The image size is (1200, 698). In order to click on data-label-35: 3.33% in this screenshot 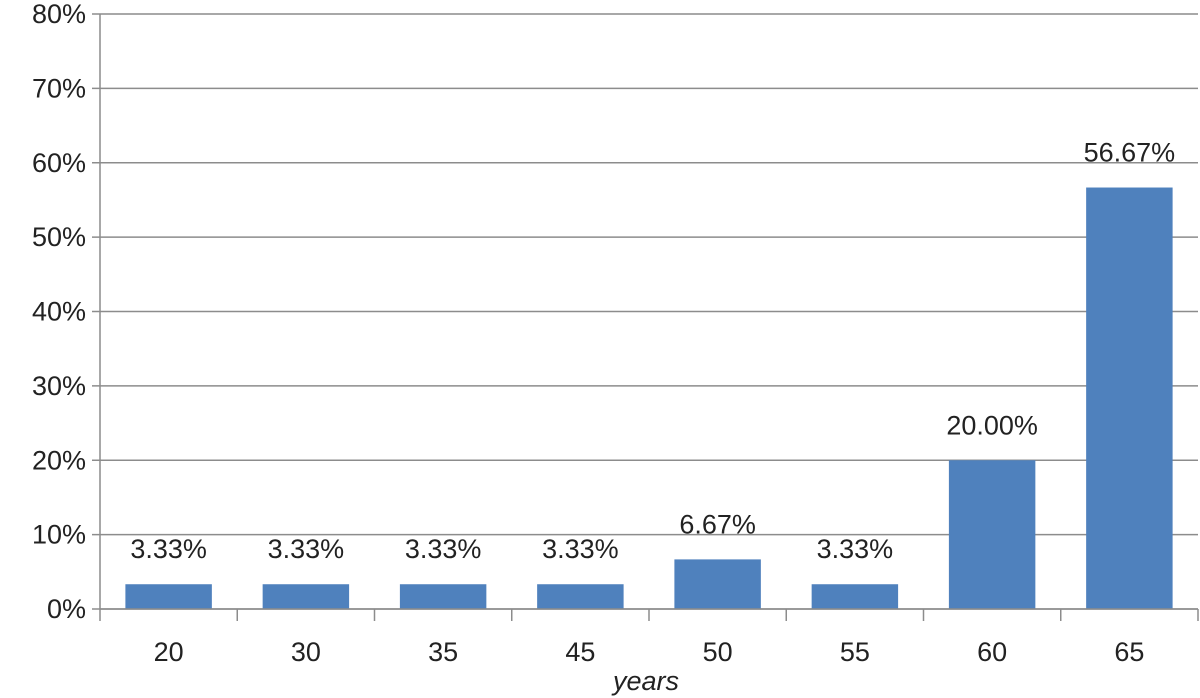, I will do `click(443, 549)`.